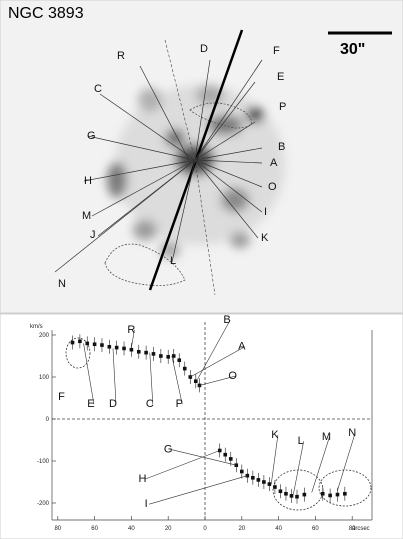 The height and width of the screenshot is (539, 403). I want to click on scale-bar-label: 30", so click(352, 49).